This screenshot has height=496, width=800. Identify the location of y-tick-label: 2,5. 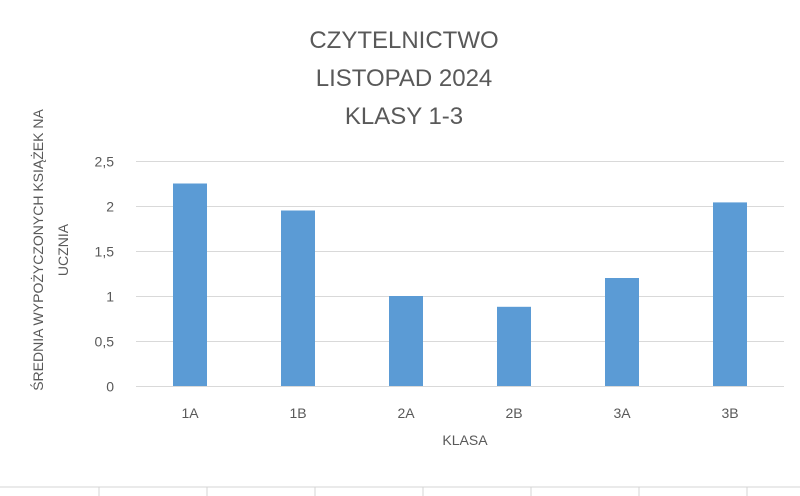
(105, 162).